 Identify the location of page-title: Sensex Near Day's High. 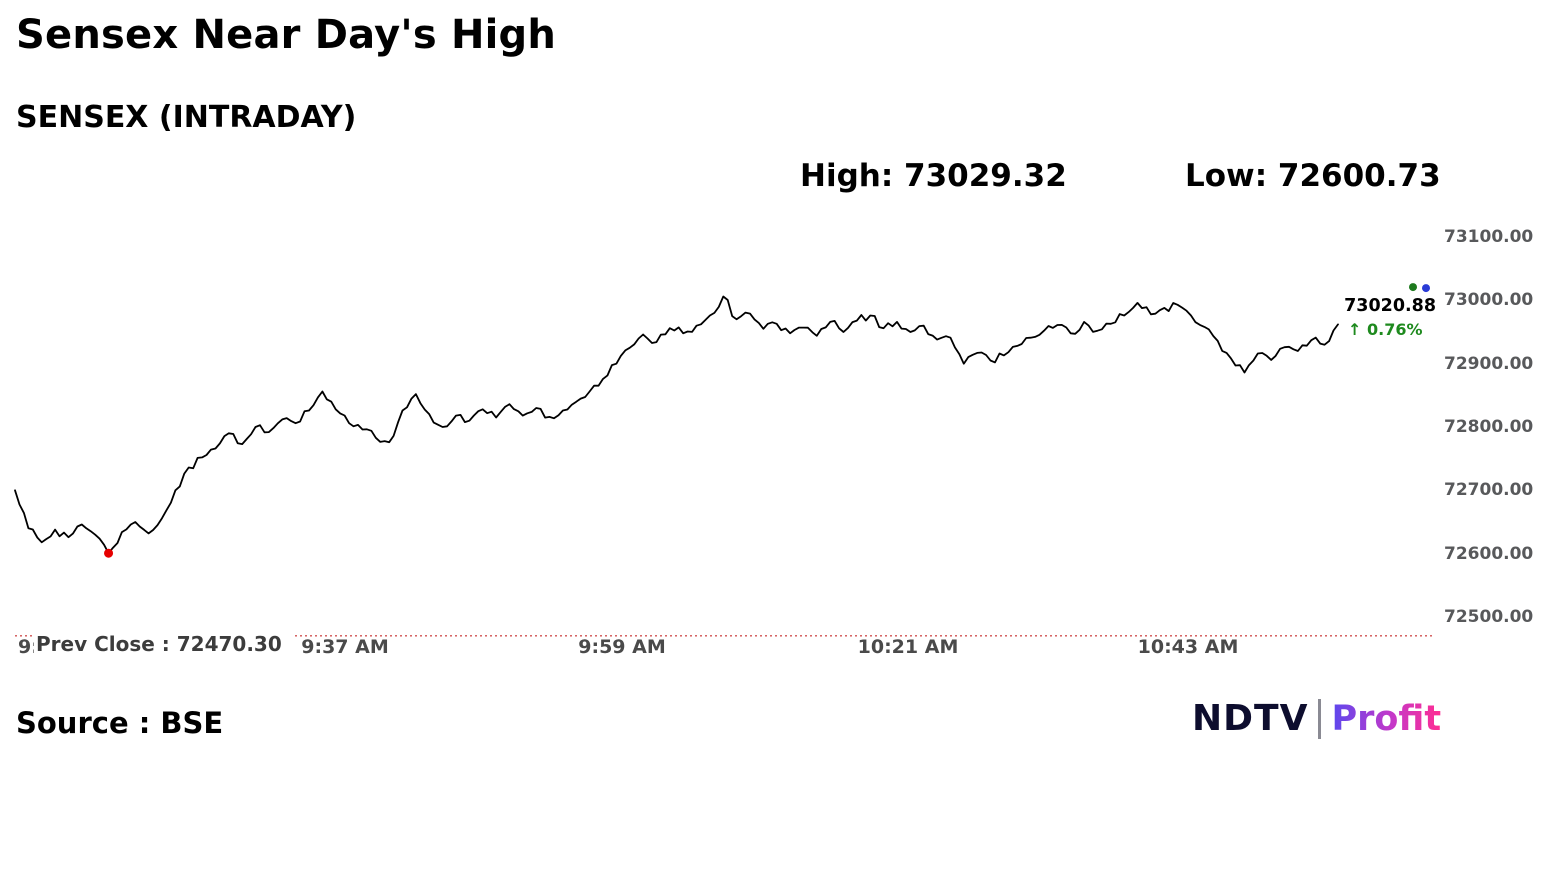
(286, 35).